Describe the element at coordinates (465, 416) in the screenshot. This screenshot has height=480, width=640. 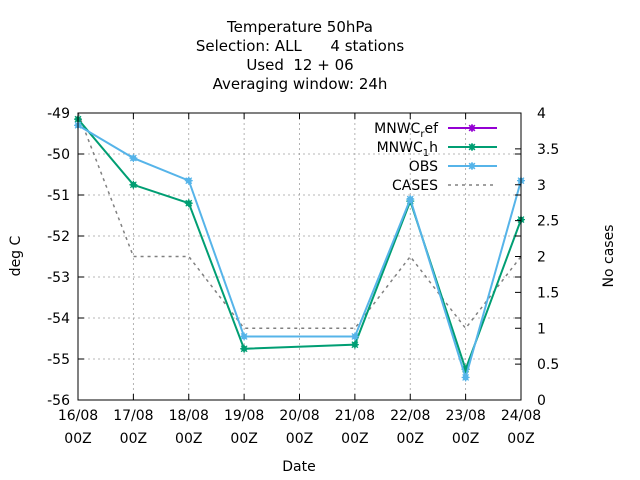
I see `x-tick-label-date: 23/08` at that location.